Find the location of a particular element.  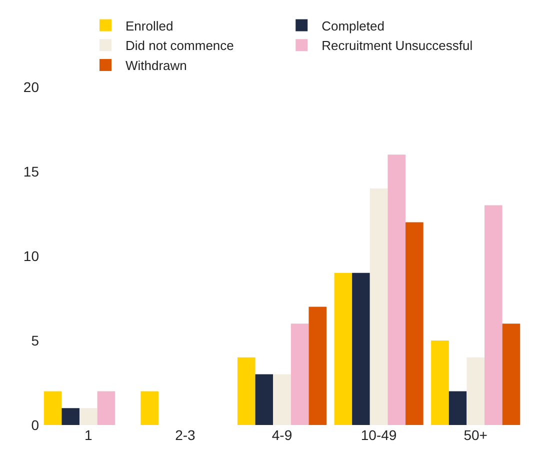

y-tick-label: 5 is located at coordinates (35, 340).